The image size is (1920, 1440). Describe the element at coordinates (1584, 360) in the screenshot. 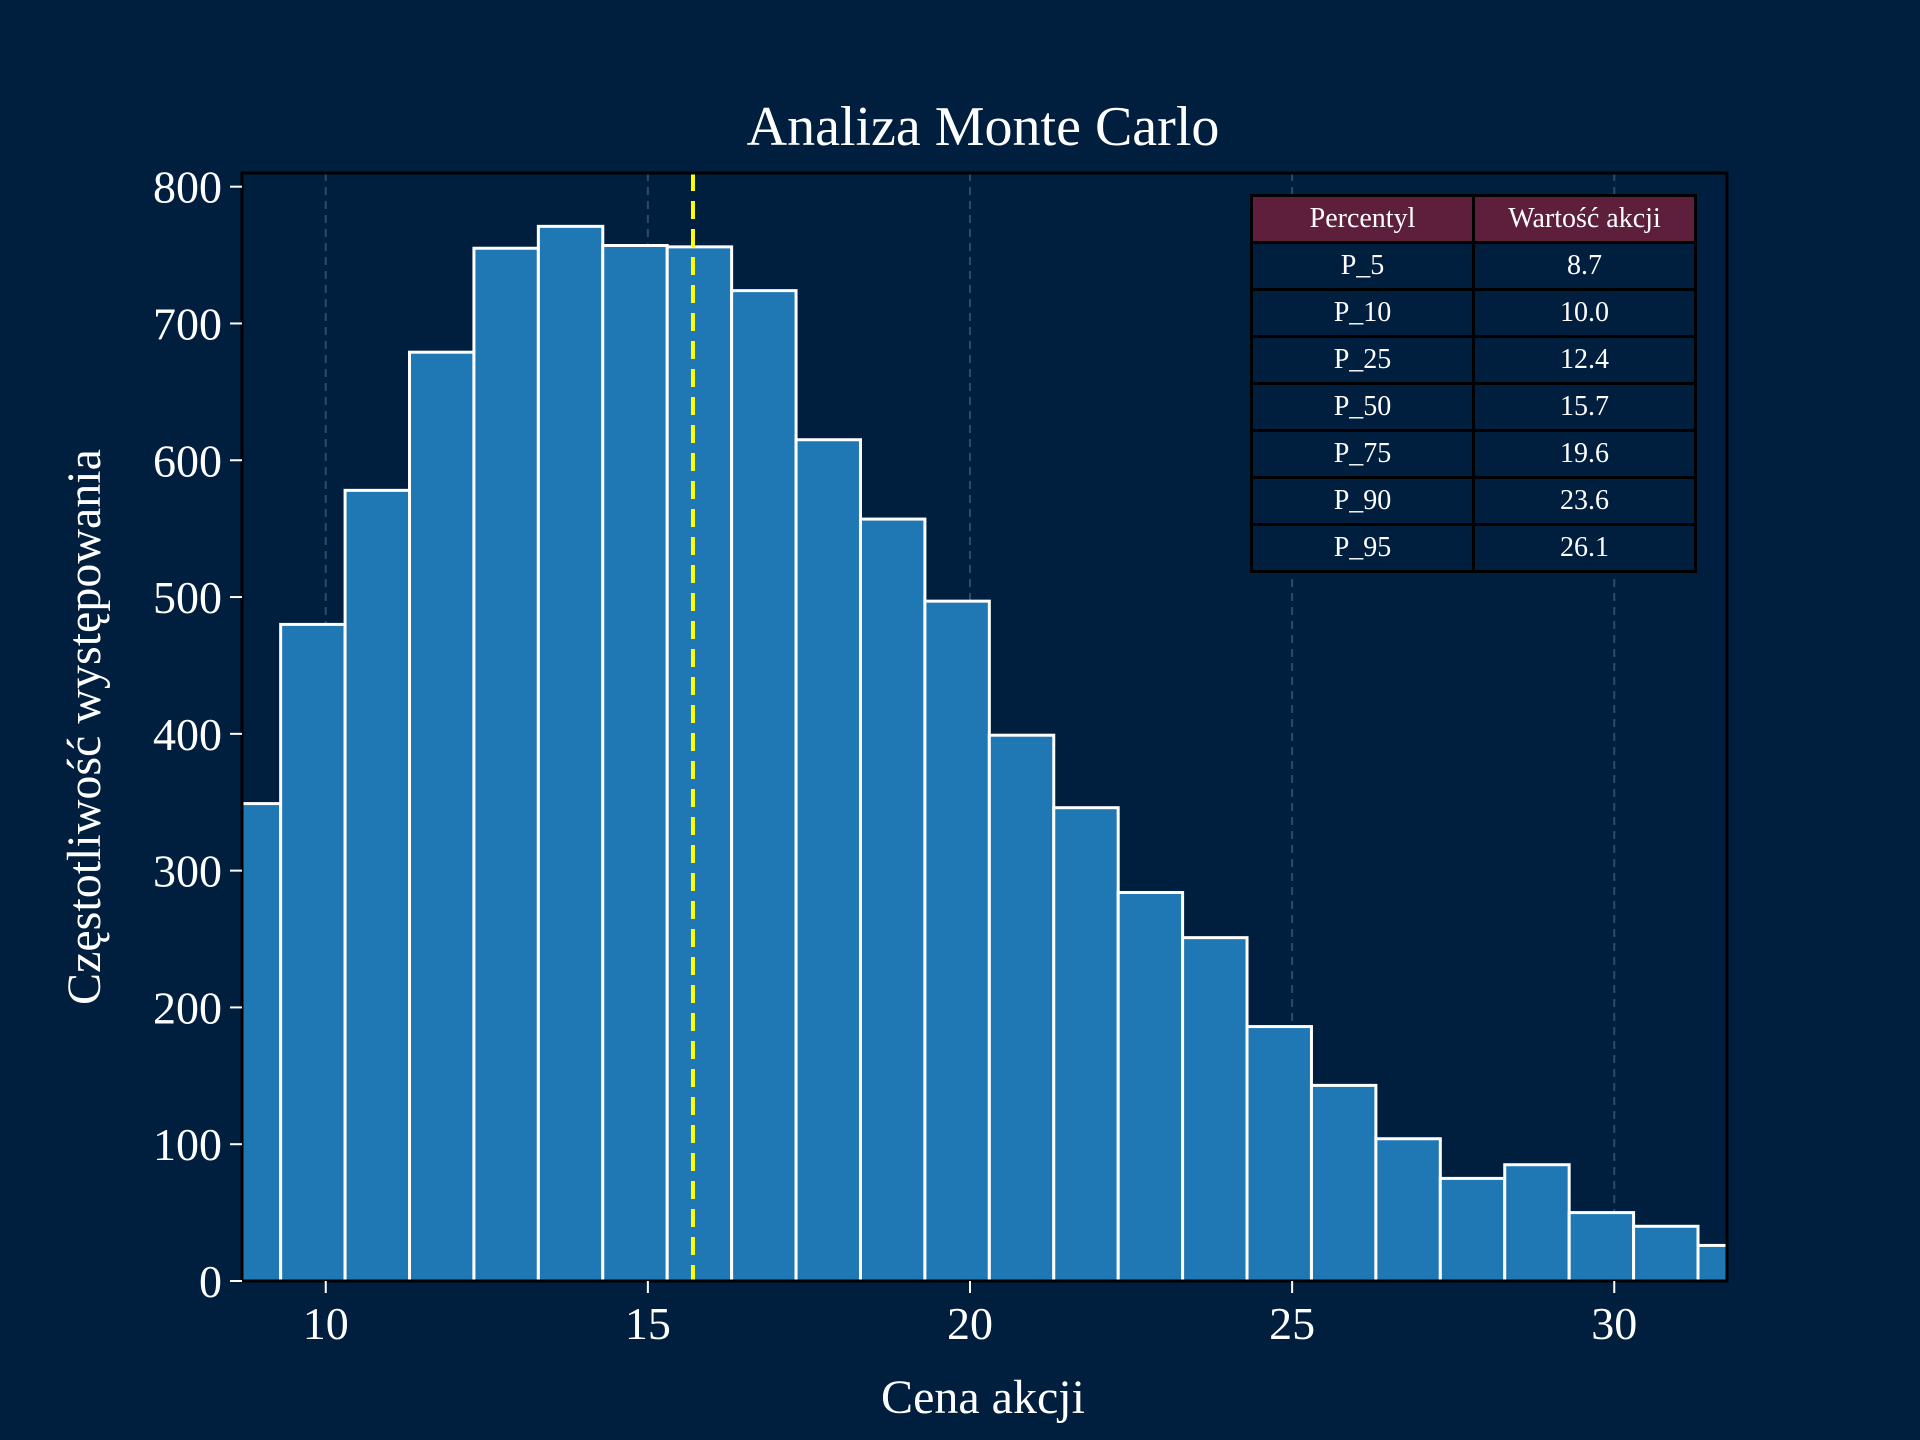

I see `percentile-value: 12.4` at that location.